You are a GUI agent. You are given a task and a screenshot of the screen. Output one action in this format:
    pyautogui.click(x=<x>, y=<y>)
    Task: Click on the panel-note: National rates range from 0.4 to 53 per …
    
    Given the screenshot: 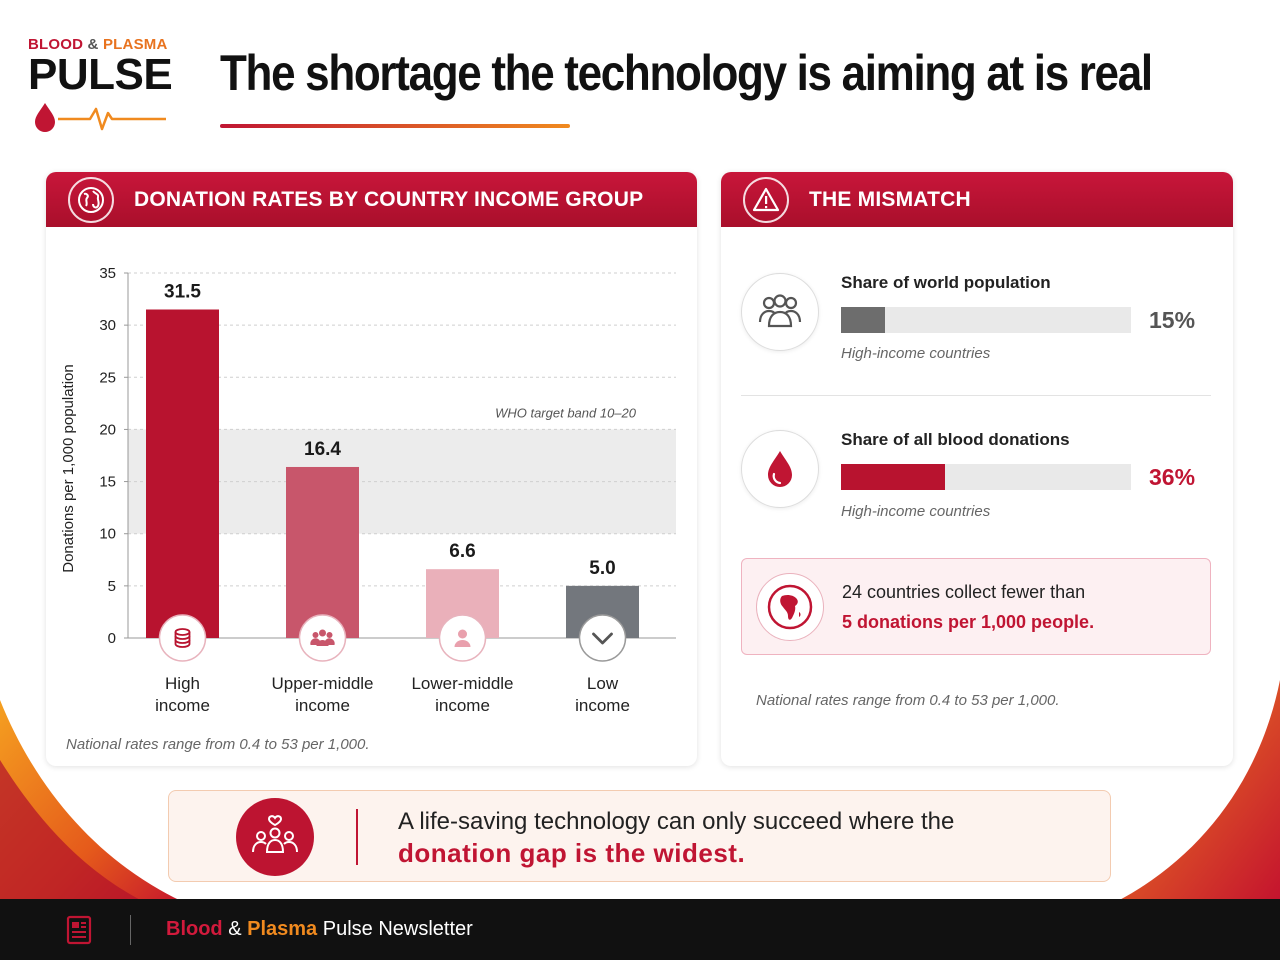 What is the action you would take?
    pyautogui.click(x=908, y=700)
    